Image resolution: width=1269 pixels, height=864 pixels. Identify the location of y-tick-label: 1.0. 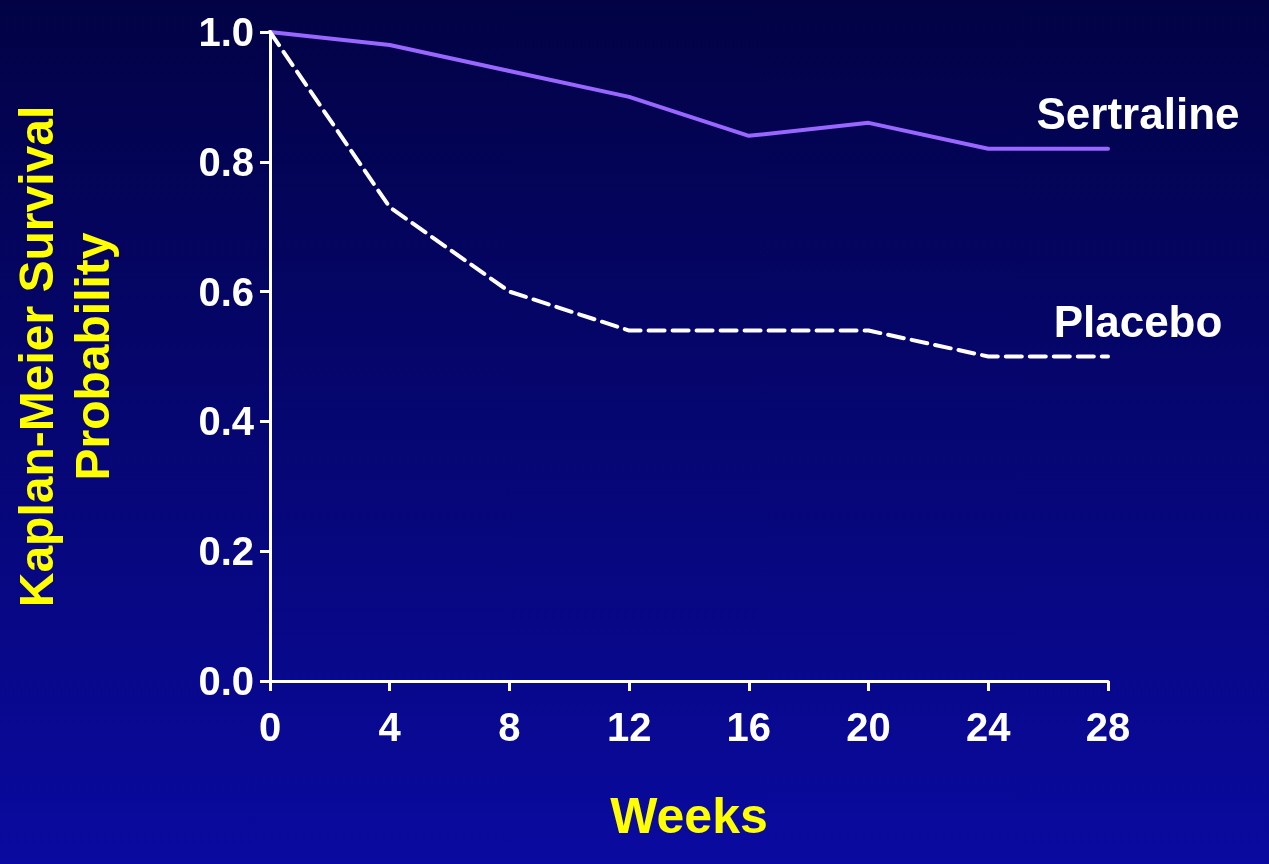
(226, 32).